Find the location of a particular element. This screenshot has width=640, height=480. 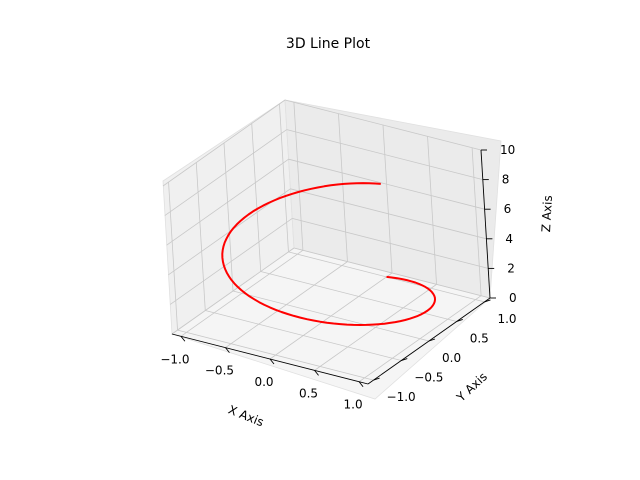

z-tick-label: 6 is located at coordinates (508, 209).